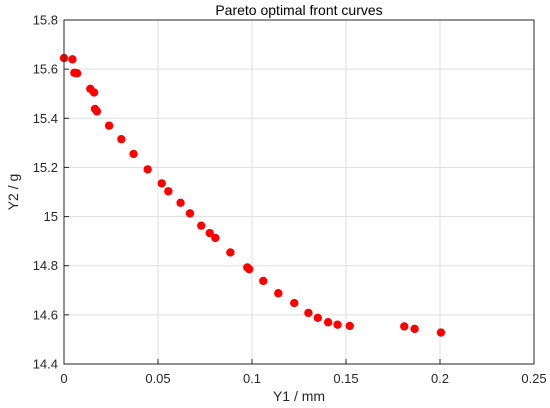 This screenshot has height=408, width=550. Describe the element at coordinates (45, 314) in the screenshot. I see `y-tick-label: 14.6` at that location.